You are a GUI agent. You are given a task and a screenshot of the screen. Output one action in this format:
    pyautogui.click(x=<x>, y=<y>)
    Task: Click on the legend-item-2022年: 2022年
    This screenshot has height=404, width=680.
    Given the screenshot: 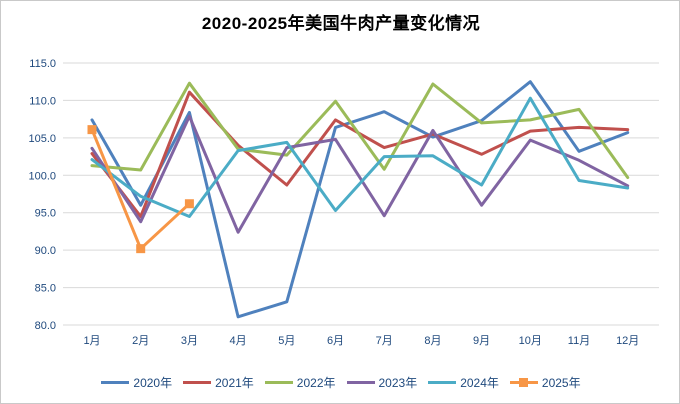 What is the action you would take?
    pyautogui.click(x=300, y=382)
    